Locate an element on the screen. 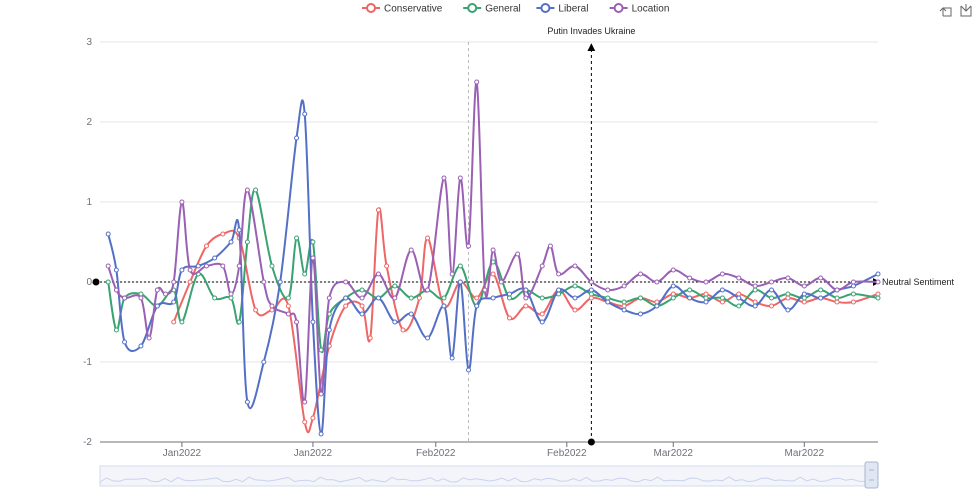  data-zoom-handle is located at coordinates (871, 475).